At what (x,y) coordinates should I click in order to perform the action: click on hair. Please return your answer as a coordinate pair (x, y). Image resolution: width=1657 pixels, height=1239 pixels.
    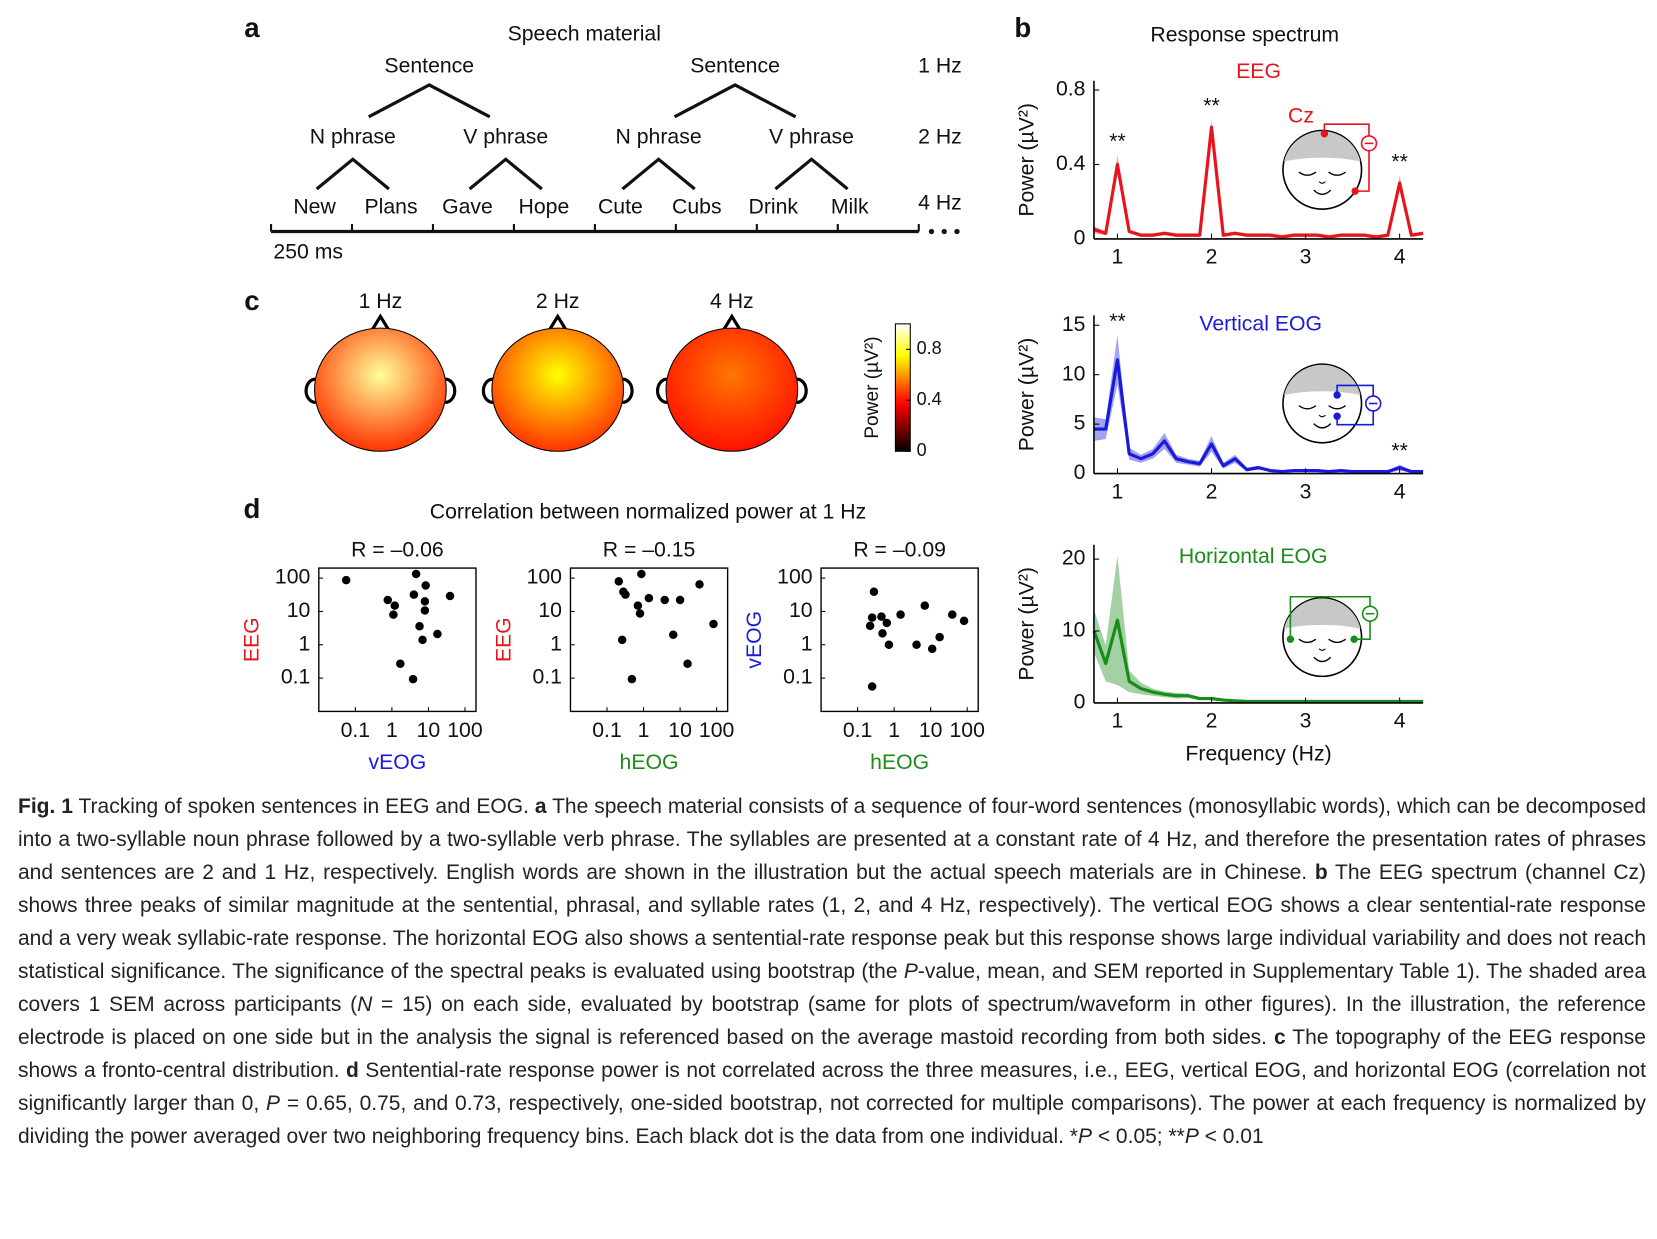
    Looking at the image, I should click on (1322, 613).